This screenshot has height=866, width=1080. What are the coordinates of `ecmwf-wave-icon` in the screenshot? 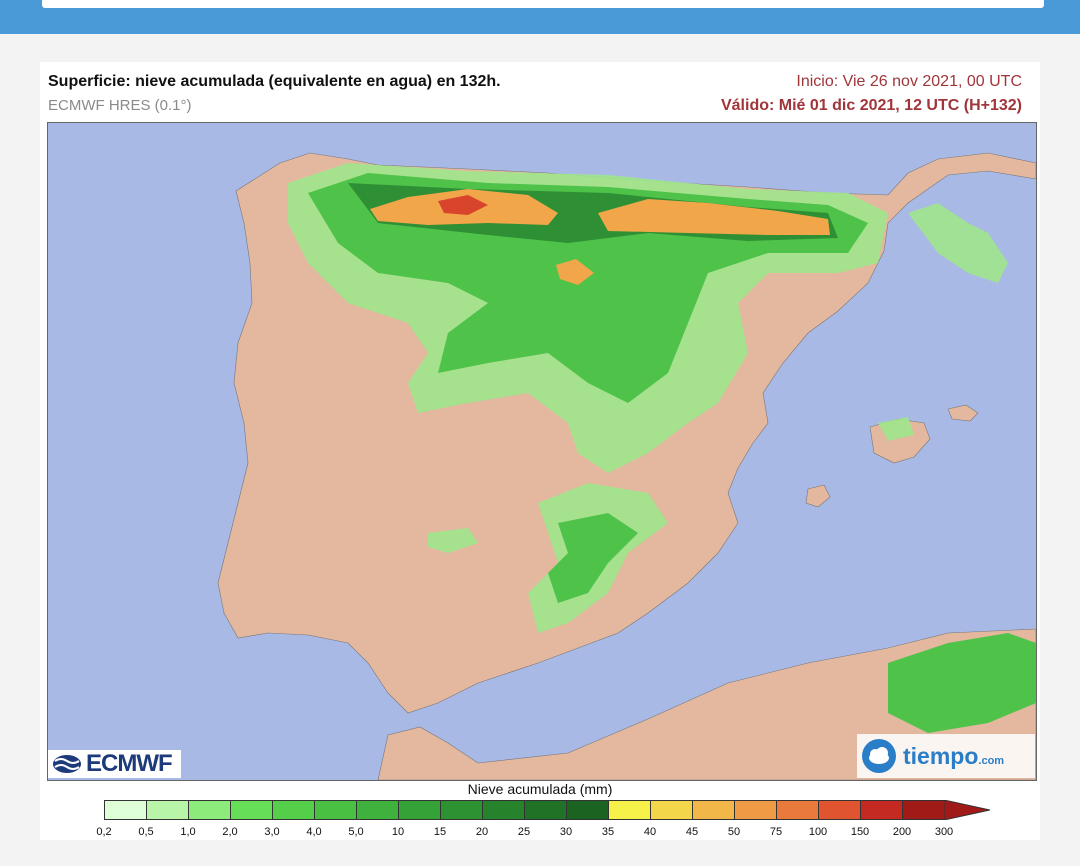 It's located at (67, 764).